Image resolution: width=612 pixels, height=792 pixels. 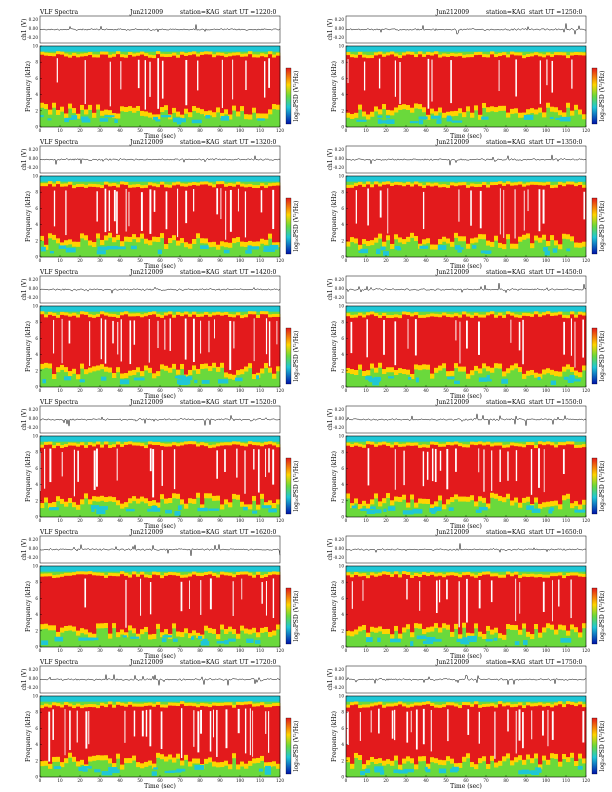 What do you see at coordinates (80, 130) in the screenshot?
I see `x-tick-label: 20` at bounding box center [80, 130].